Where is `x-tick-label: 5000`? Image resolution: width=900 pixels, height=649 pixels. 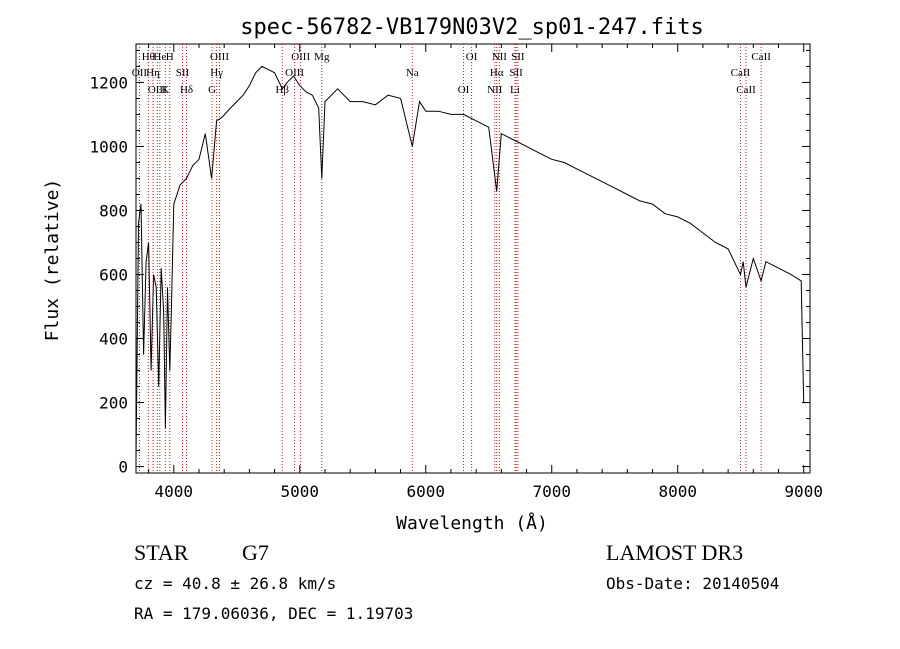
x-tick-label: 5000 is located at coordinates (300, 491).